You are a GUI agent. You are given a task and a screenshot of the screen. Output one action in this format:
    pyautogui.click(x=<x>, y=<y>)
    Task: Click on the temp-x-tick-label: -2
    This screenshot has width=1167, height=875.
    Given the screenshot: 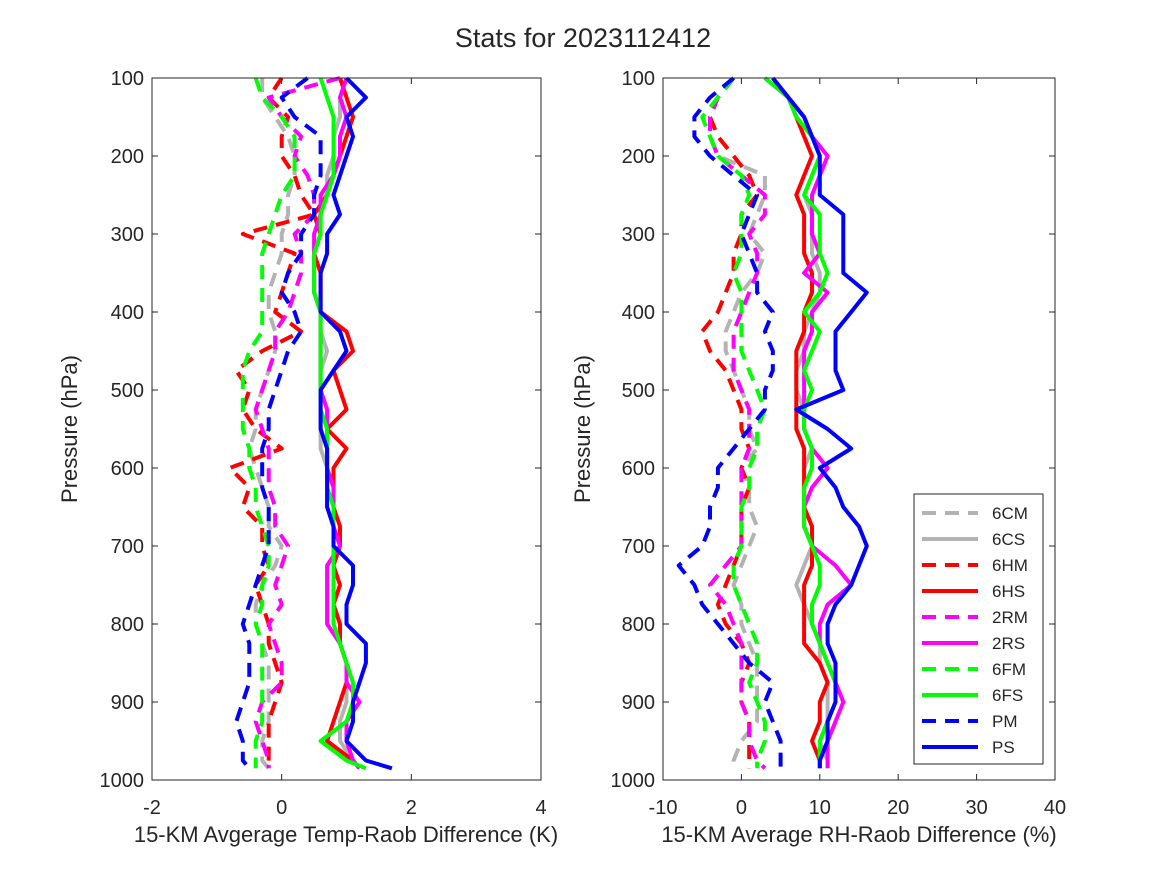 What is the action you would take?
    pyautogui.click(x=152, y=808)
    